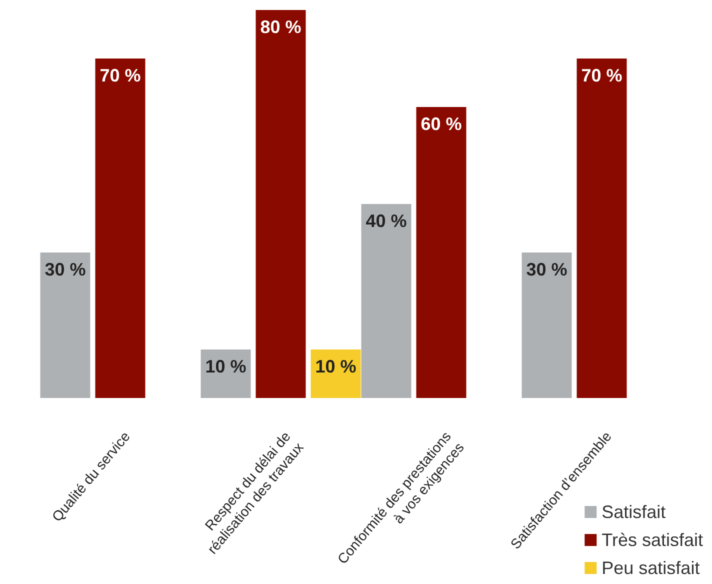  I want to click on data-label: 80 %, so click(281, 27).